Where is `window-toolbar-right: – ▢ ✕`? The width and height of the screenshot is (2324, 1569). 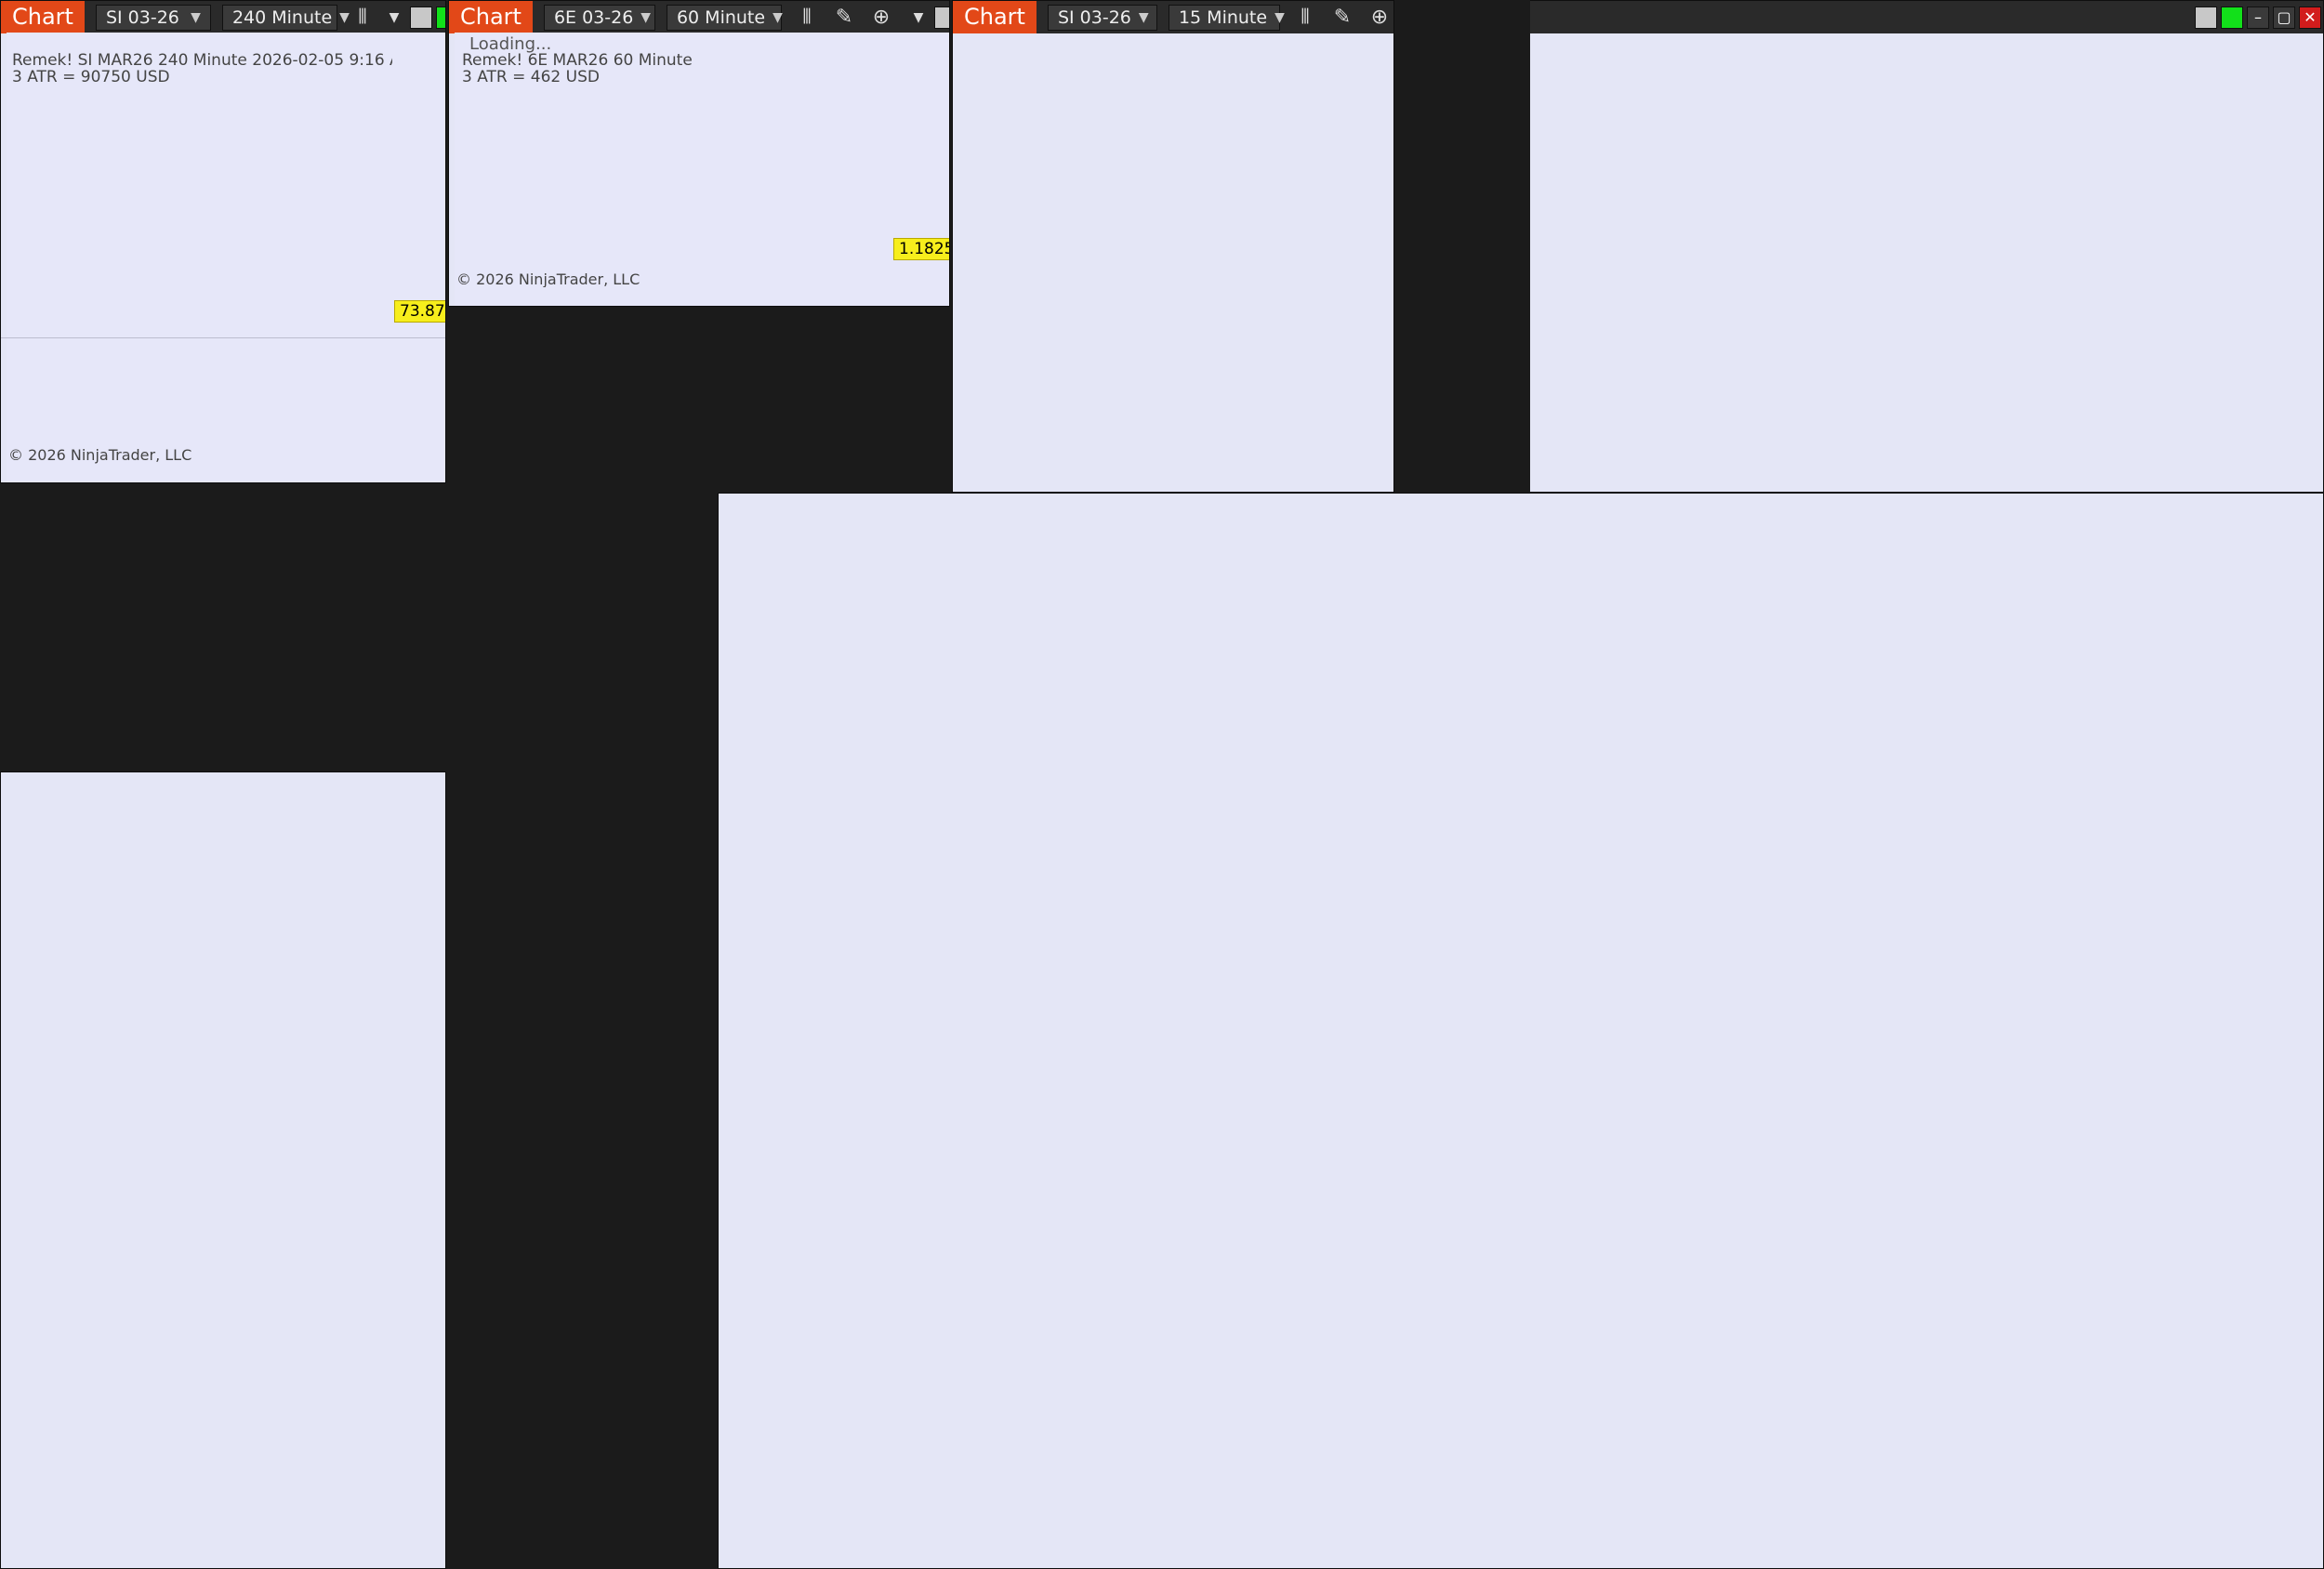 window-toolbar-right: – ▢ ✕ is located at coordinates (1926, 17).